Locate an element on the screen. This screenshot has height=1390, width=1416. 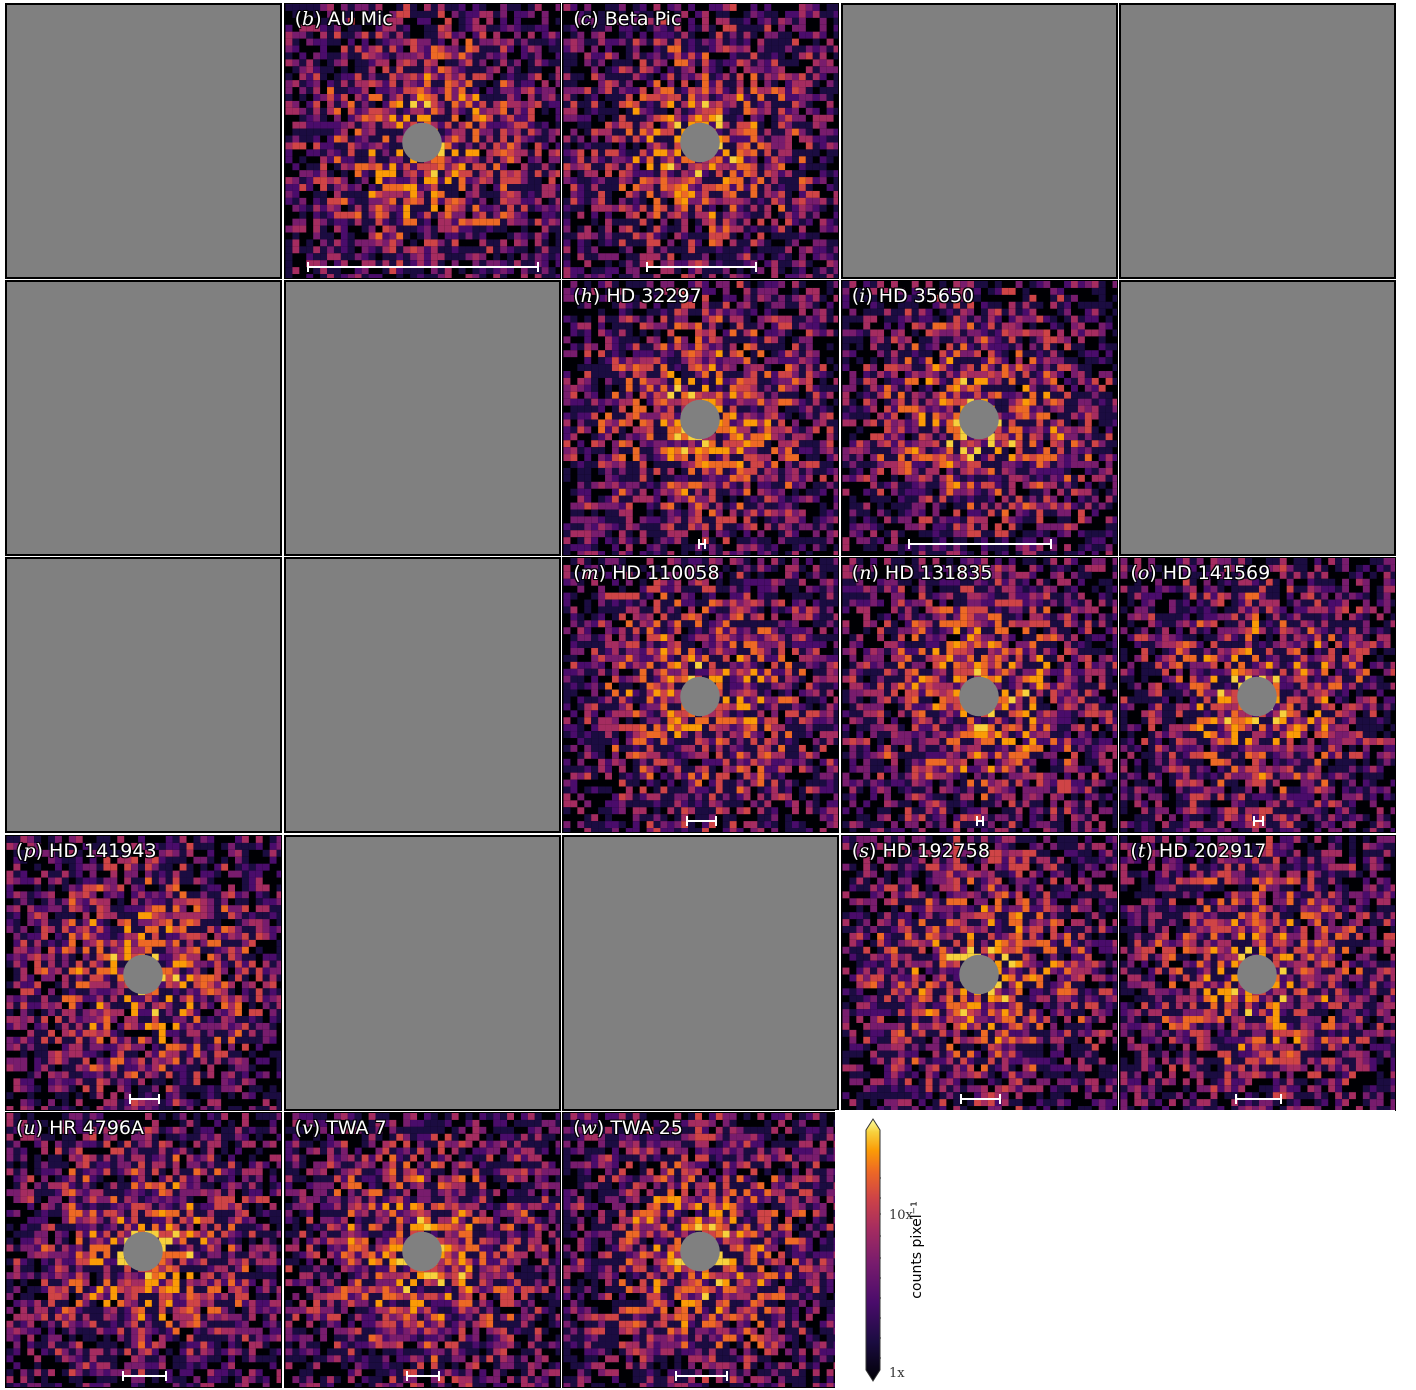
disk-image-panel: (i) HD 35650 is located at coordinates (979, 418).